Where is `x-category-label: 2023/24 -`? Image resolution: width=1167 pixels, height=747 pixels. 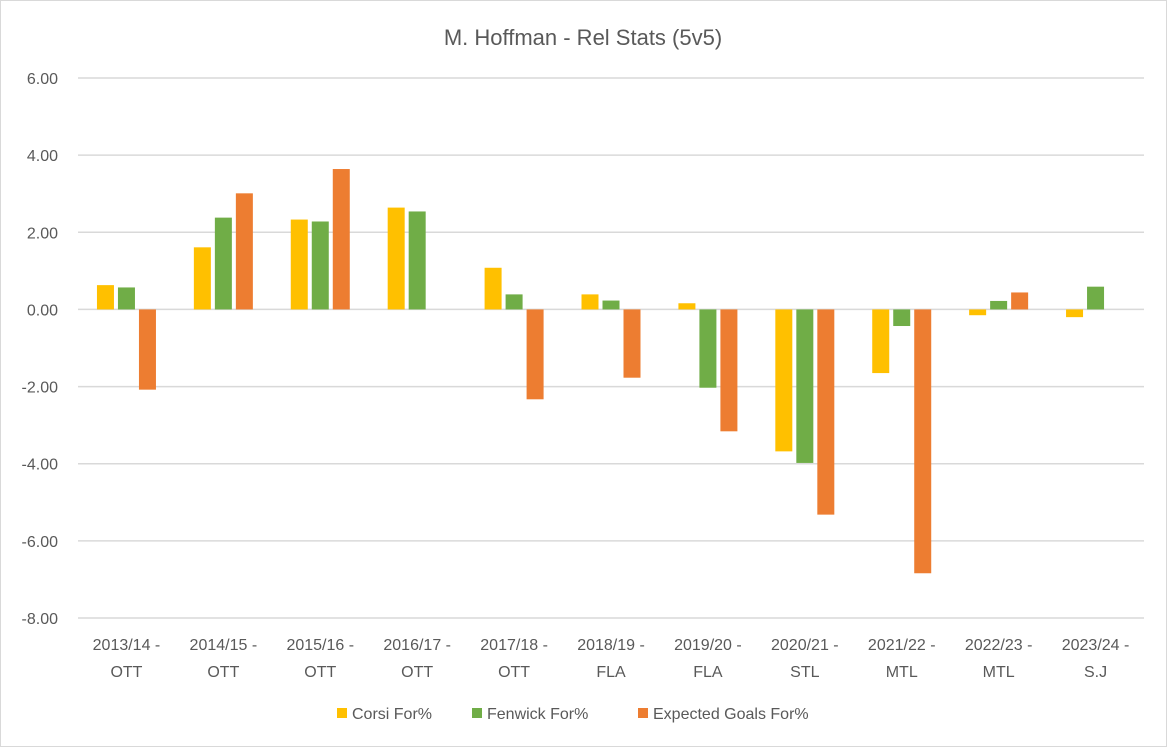 x-category-label: 2023/24 - is located at coordinates (1096, 645).